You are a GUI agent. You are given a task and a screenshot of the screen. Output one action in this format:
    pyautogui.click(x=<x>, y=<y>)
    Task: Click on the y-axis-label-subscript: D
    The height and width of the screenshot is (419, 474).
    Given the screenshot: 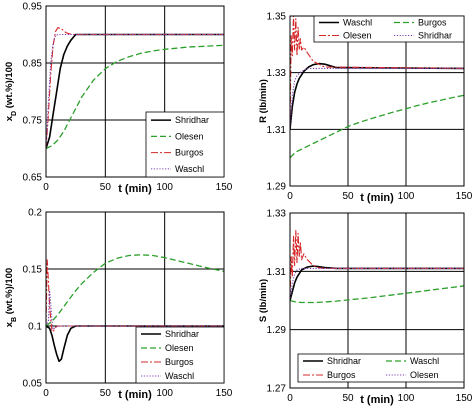 What is the action you would take?
    pyautogui.click(x=14, y=113)
    